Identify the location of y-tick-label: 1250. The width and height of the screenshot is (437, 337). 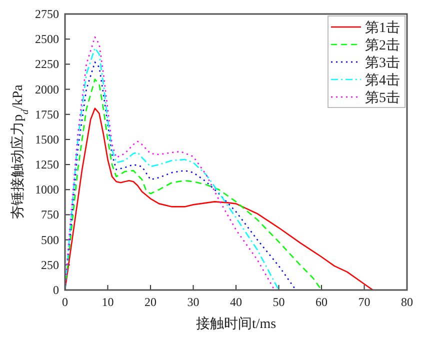
(47, 165).